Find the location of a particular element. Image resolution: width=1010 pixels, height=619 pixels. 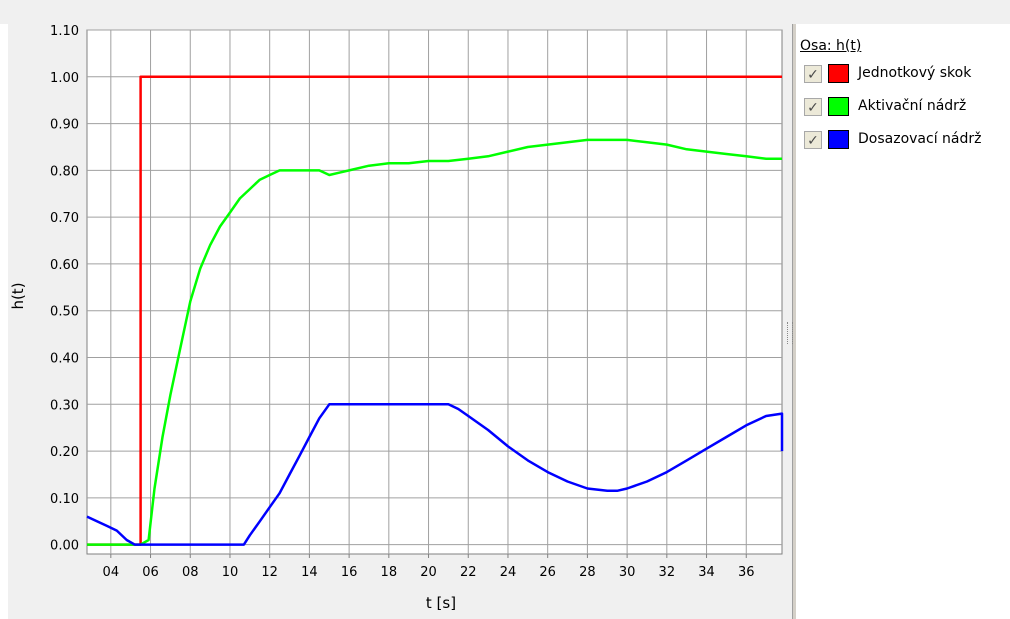

legend-item-dosazovaci-nadrz: ✓ Dosazovací nádrž is located at coordinates (907, 141).